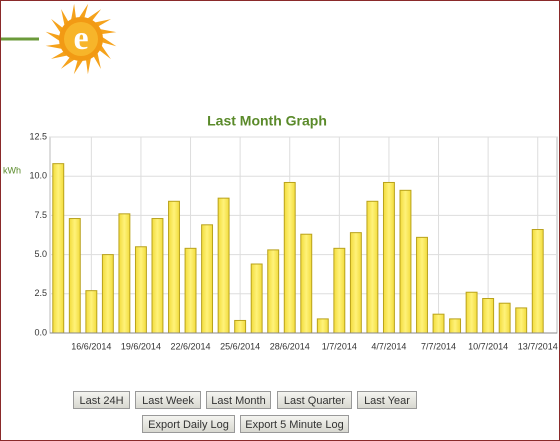 This screenshot has width=560, height=441. Describe the element at coordinates (141, 346) in the screenshot. I see `x-tick-label: 19/6/2014` at that location.